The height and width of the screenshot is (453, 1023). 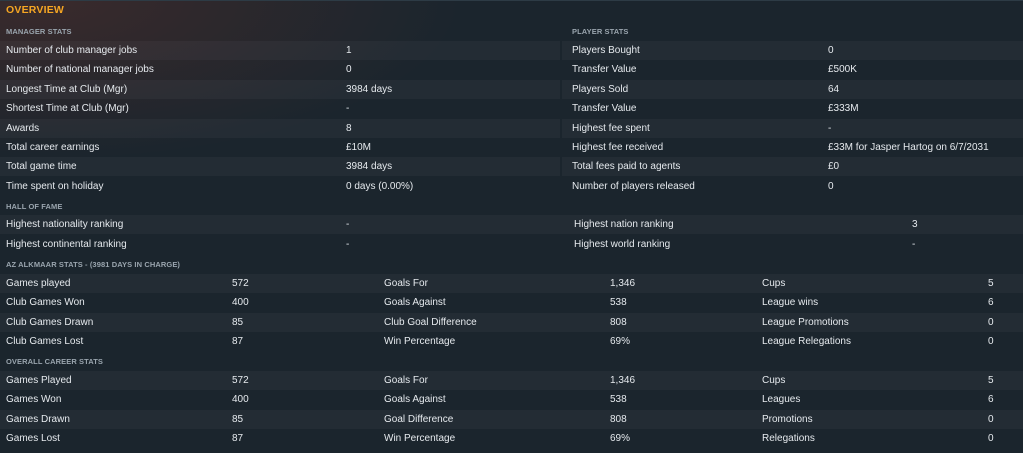 What do you see at coordinates (511, 0) in the screenshot?
I see `top-border` at bounding box center [511, 0].